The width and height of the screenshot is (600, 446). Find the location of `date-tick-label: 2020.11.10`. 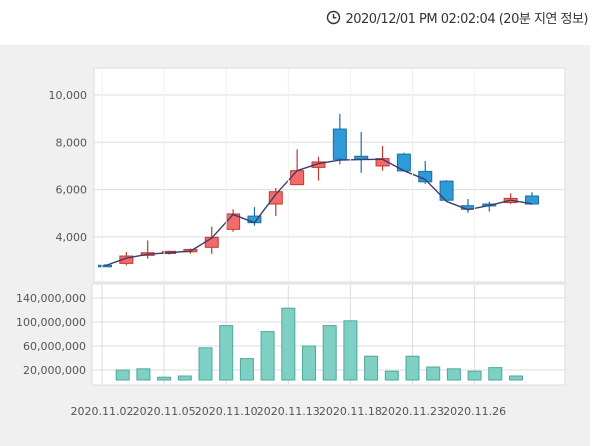

date-tick-label: 2020.11.10 is located at coordinates (226, 411).